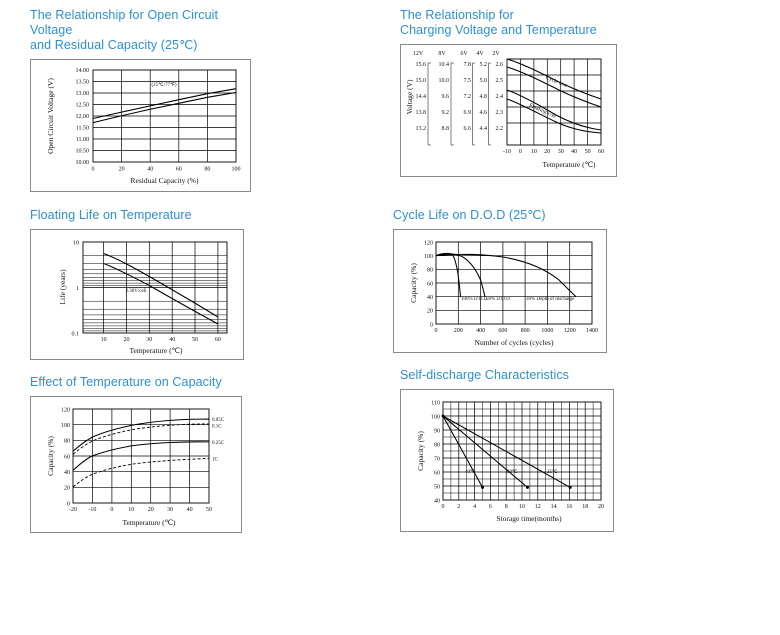 This screenshot has height=635, width=780. What do you see at coordinates (500, 97) in the screenshot?
I see `scale-2v-tick: 2.4` at bounding box center [500, 97].